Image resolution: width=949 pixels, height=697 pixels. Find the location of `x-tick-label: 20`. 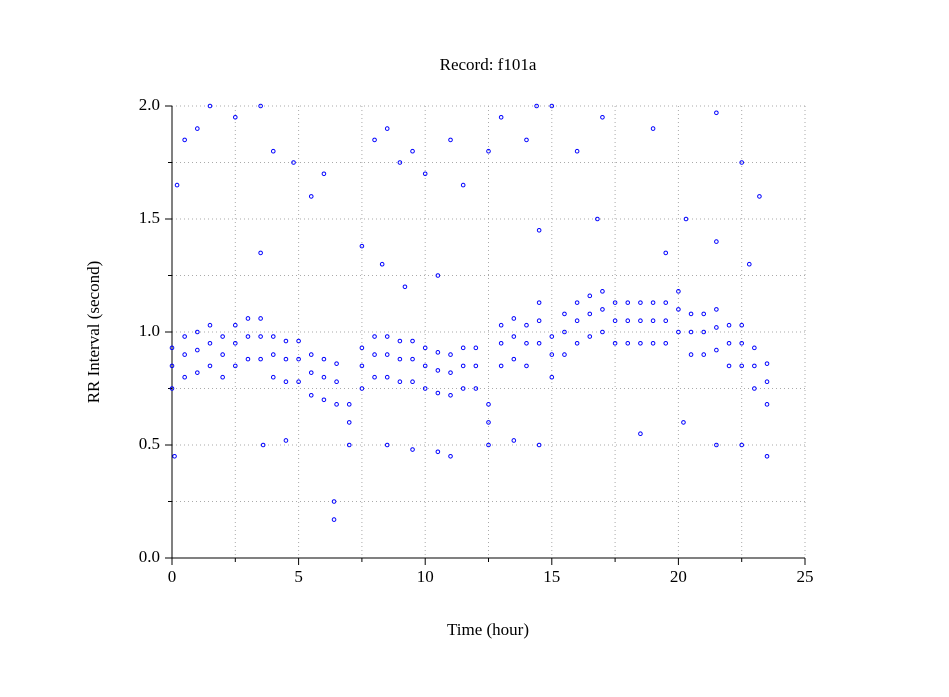

x-tick-label: 20 is located at coordinates (678, 576).